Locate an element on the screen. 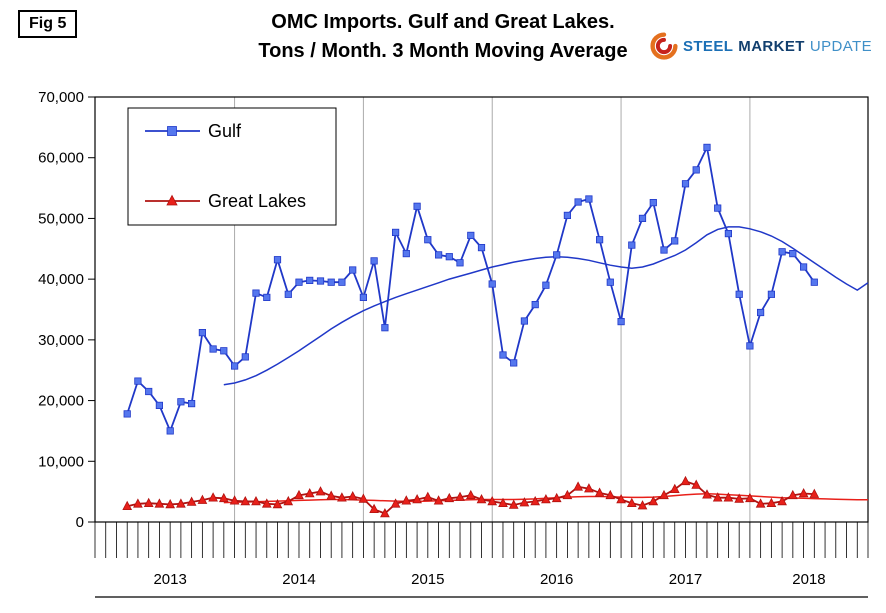 This screenshot has height=613, width=886. y-axis-label: 30,000 is located at coordinates (61, 340).